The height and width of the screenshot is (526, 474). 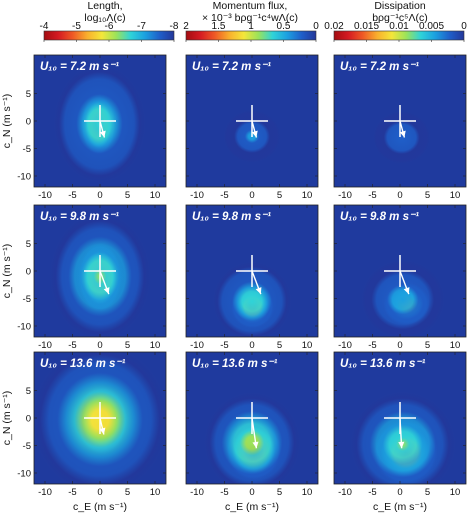 I want to click on colorbar-tick-label: -4, so click(x=44, y=26).